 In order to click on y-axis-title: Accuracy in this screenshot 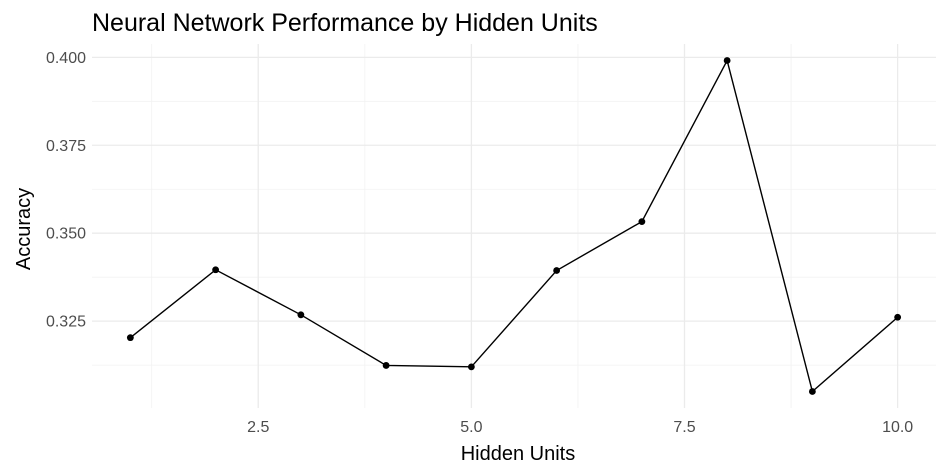, I will do `click(24, 229)`.